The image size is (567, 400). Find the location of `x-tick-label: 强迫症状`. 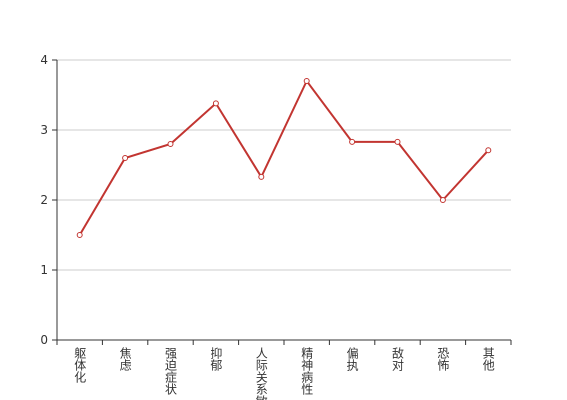

x-tick-label: 强迫症状 is located at coordinates (171, 371).